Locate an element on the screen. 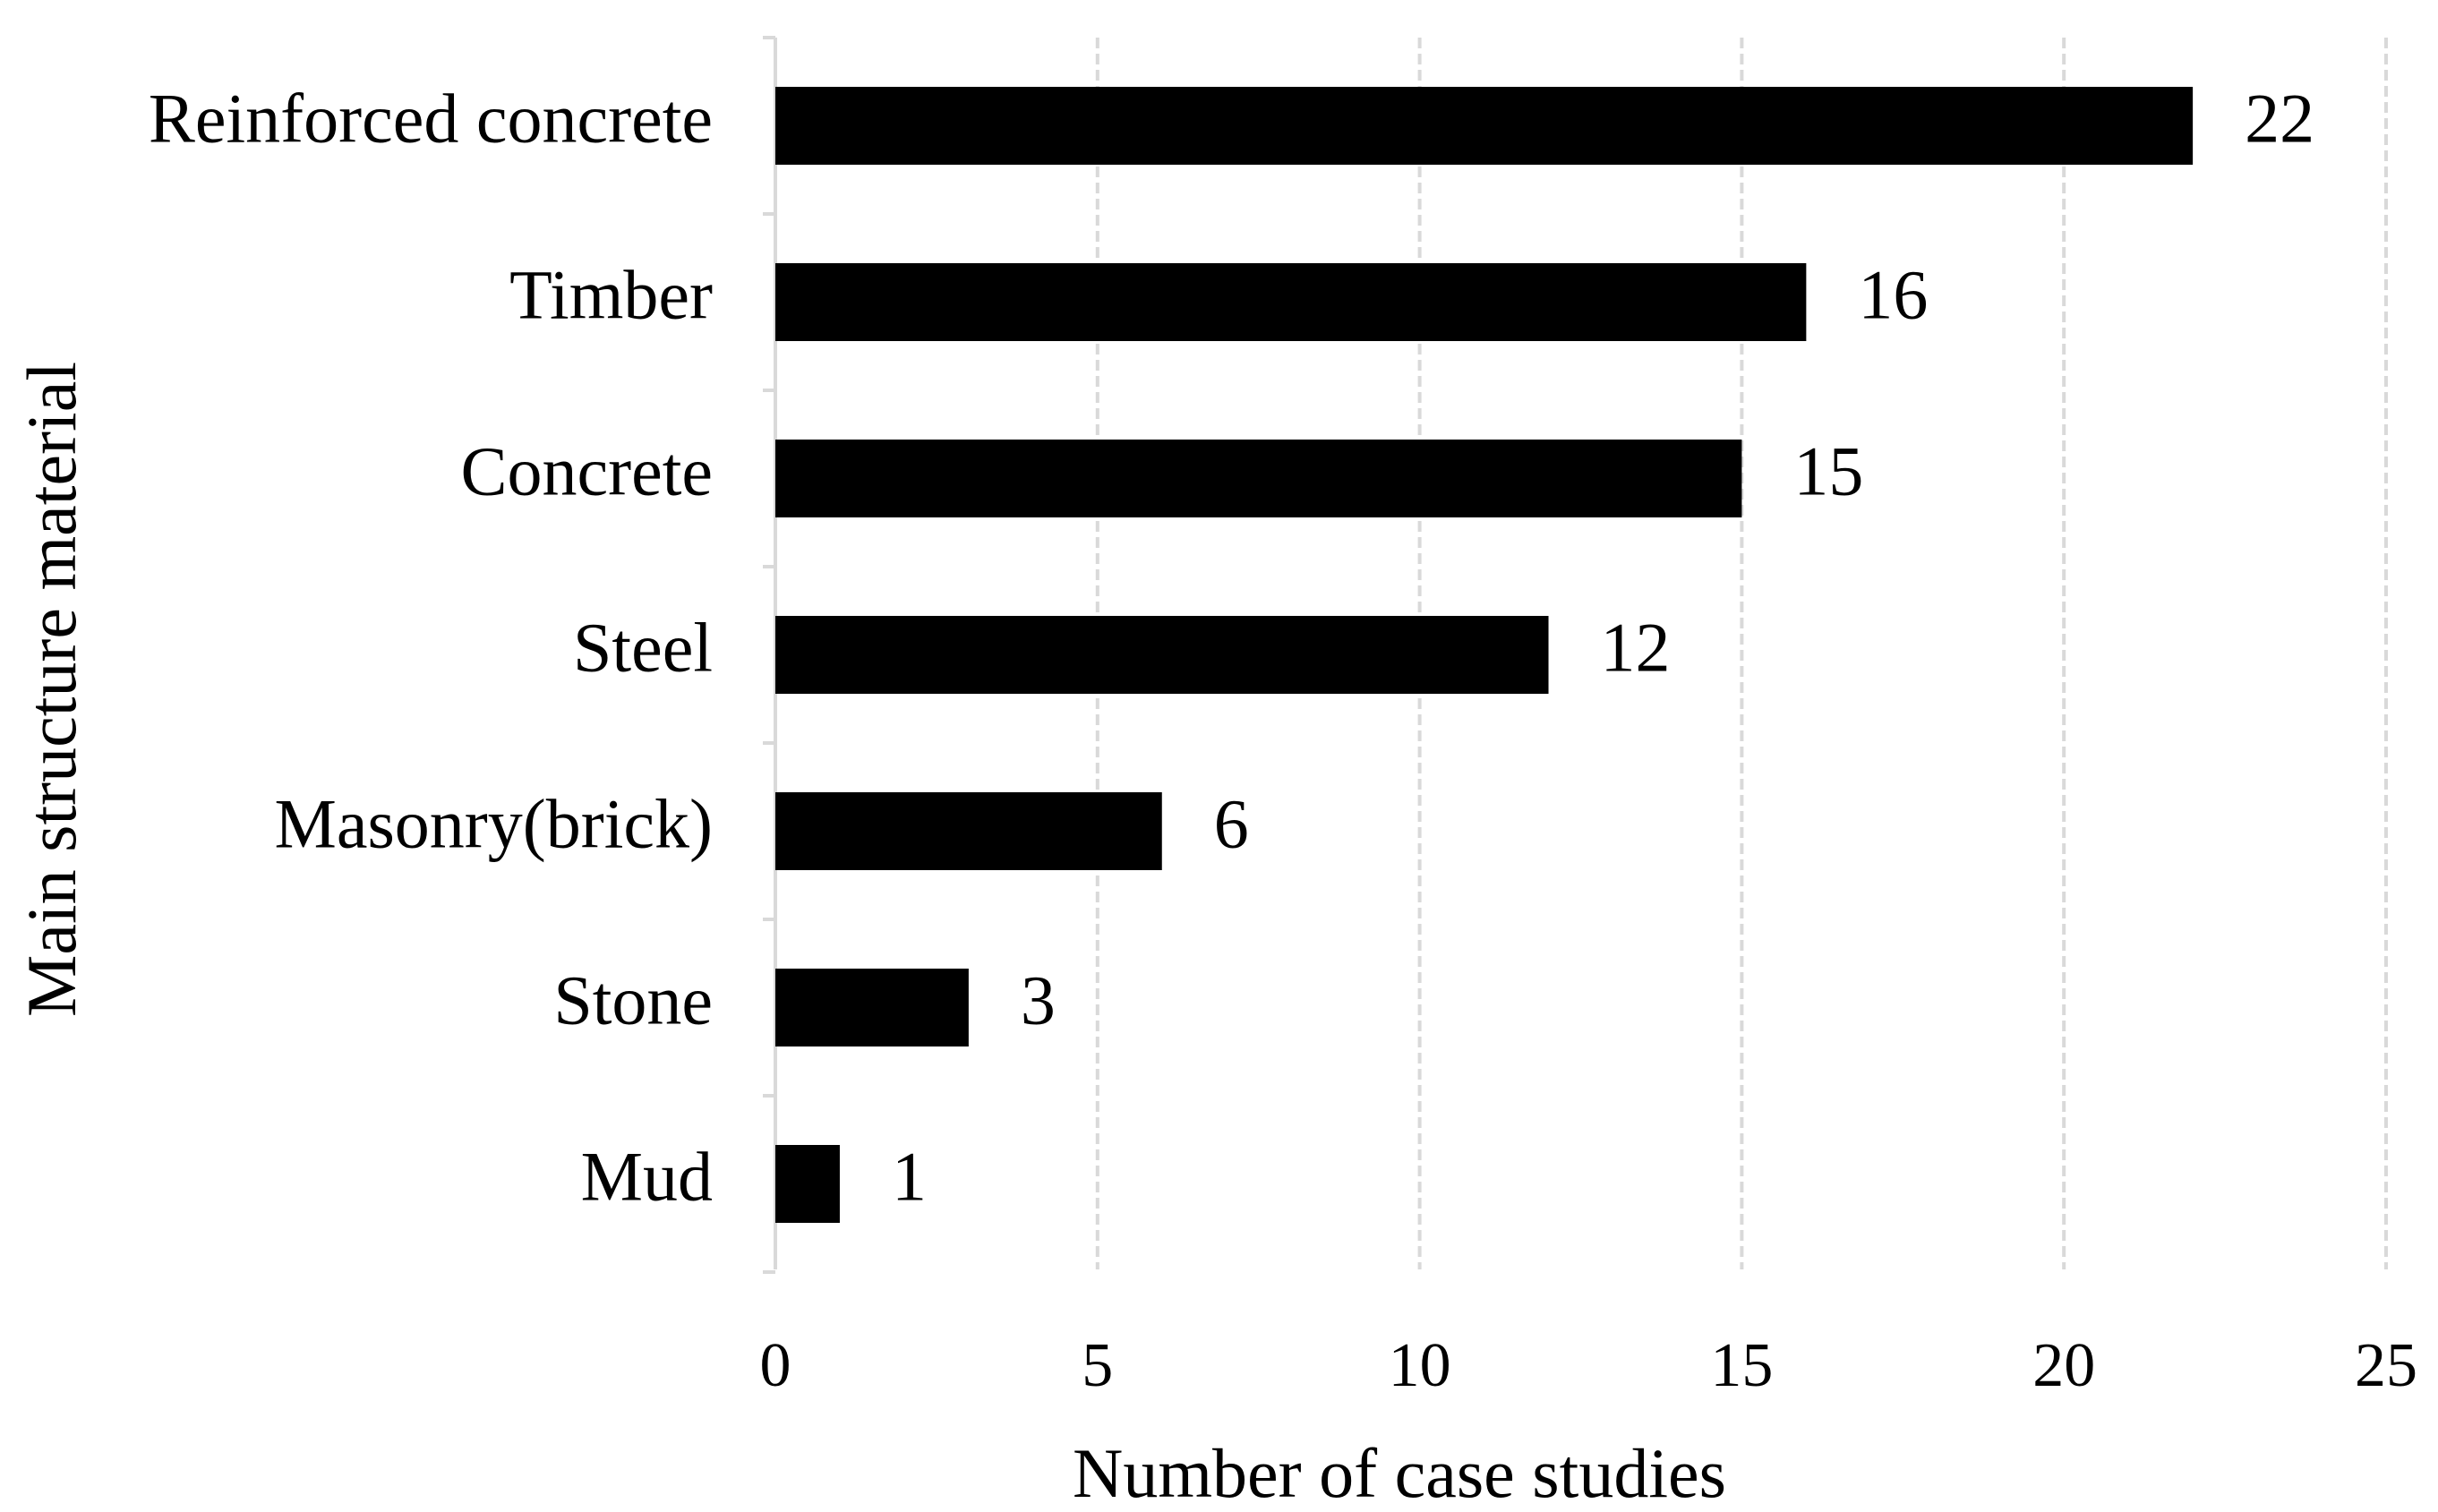 This screenshot has width=2438, height=1512. data-label: 15 is located at coordinates (1828, 470).